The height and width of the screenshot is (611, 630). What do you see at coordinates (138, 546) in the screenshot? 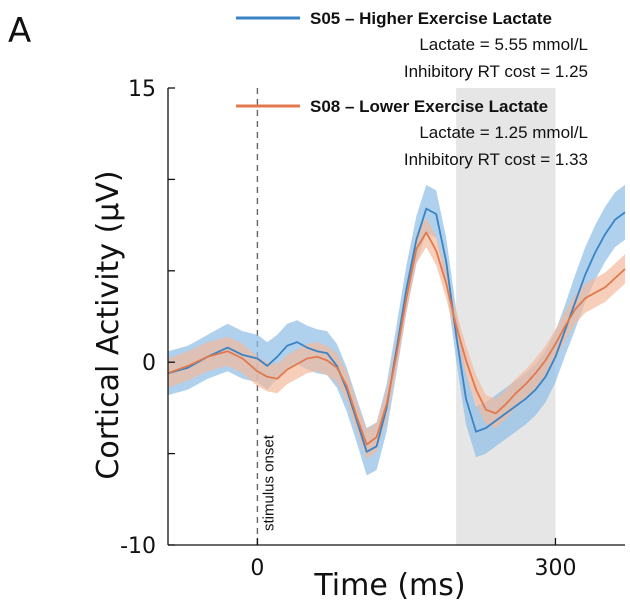
I see `y-tick-label: -10` at bounding box center [138, 546].